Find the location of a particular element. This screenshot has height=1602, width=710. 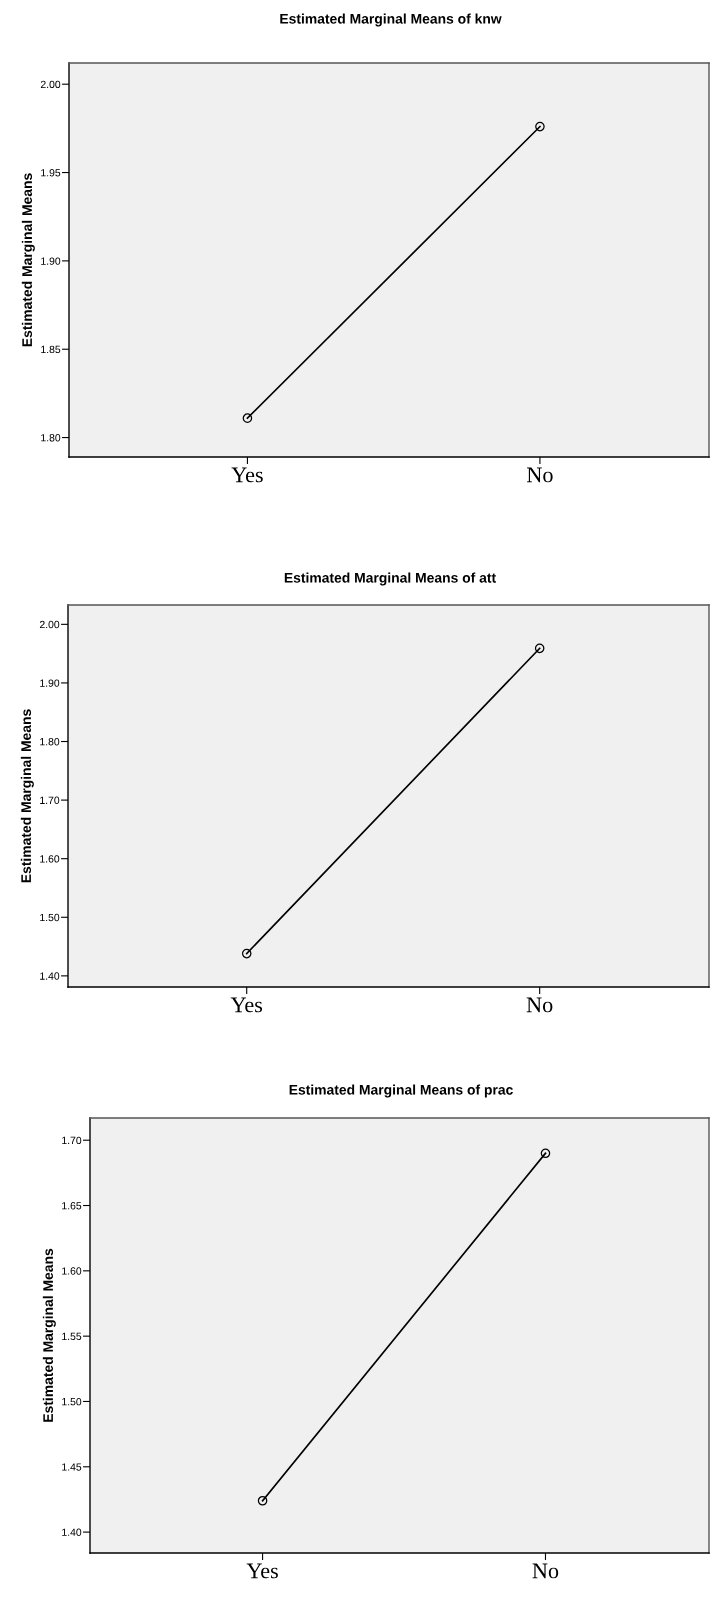

y-tick-label: 1.55 is located at coordinates (72, 1336).